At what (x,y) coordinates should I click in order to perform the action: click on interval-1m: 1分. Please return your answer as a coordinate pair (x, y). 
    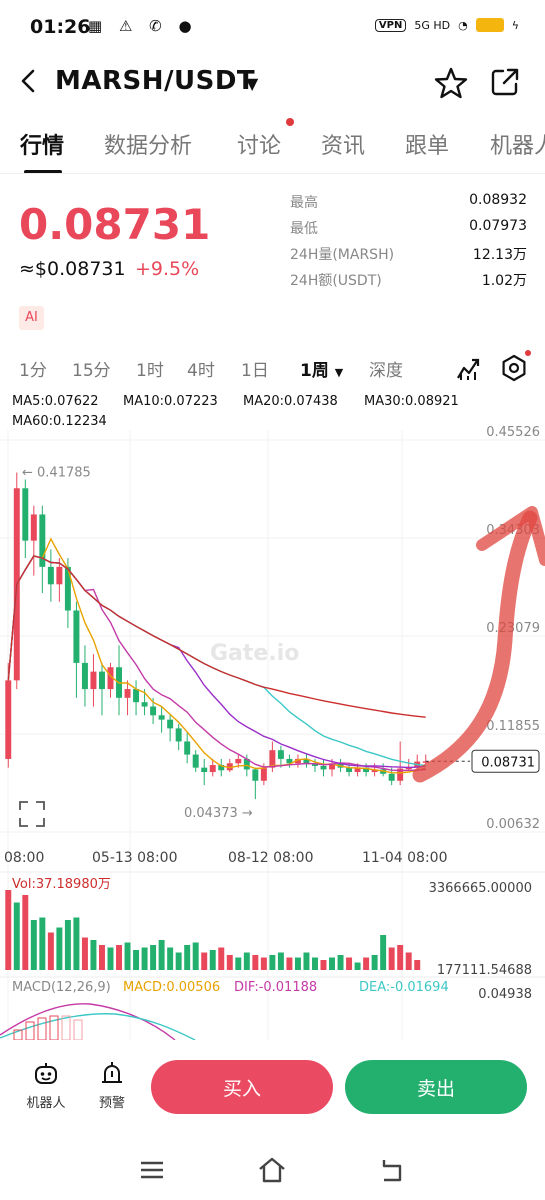
    Looking at the image, I should click on (33, 371).